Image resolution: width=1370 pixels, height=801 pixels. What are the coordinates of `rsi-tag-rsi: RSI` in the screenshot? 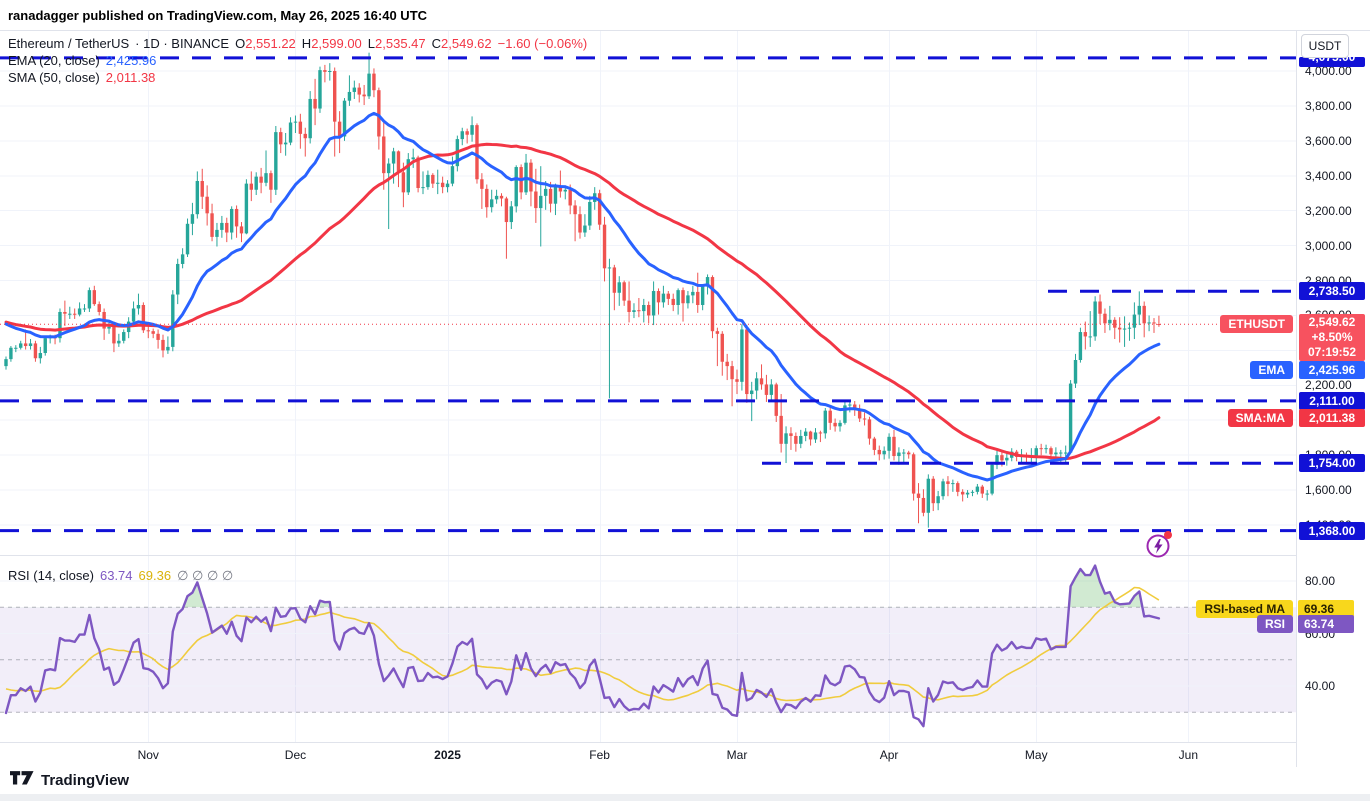 It's located at (1274, 623).